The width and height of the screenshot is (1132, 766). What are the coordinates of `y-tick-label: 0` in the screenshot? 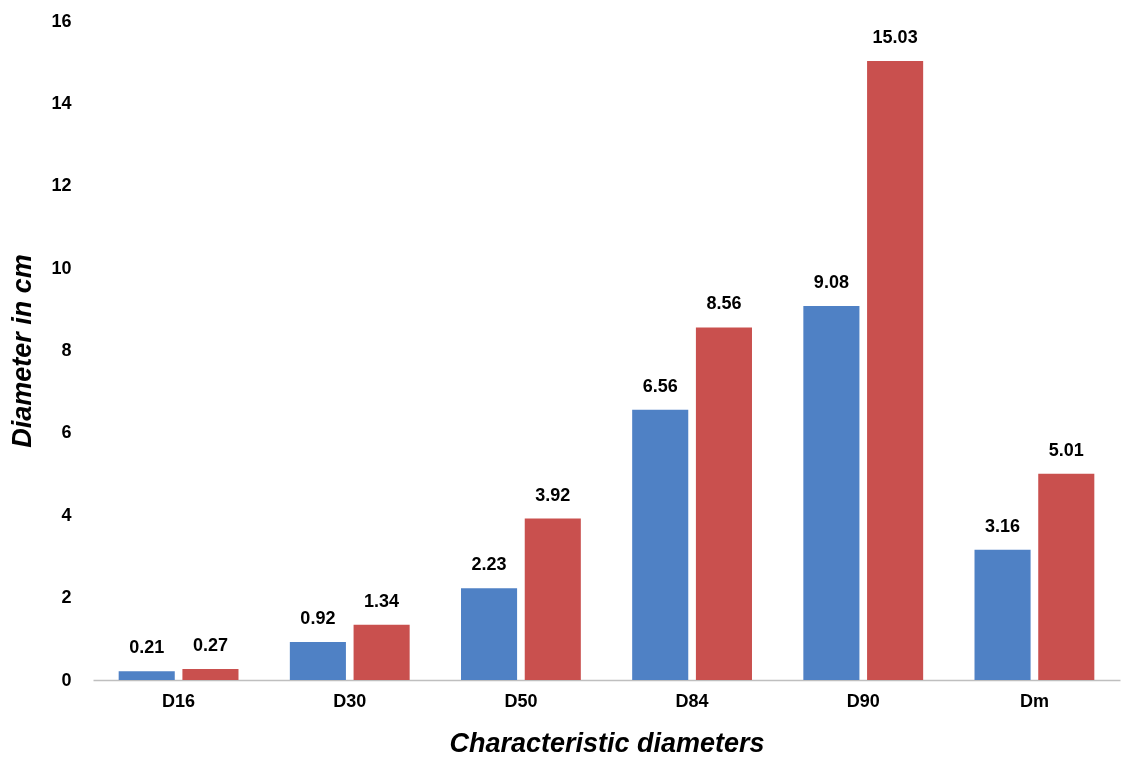 It's located at (66, 679).